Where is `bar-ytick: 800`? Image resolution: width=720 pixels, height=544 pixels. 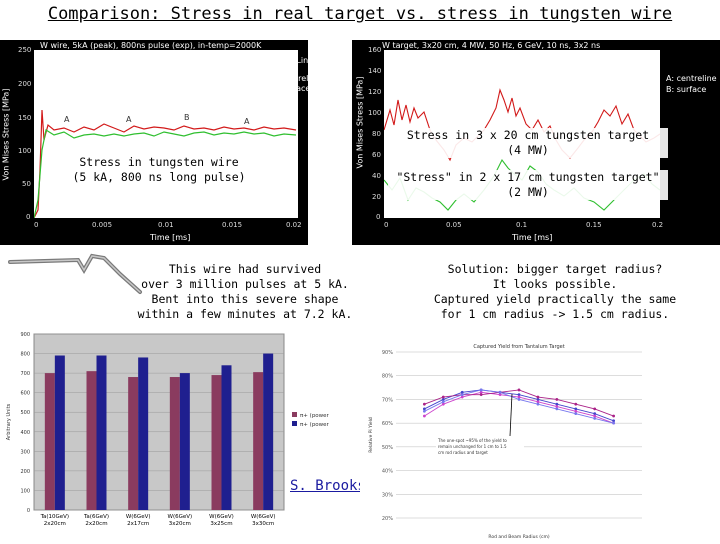 bar-ytick: 800 is located at coordinates (25, 355).